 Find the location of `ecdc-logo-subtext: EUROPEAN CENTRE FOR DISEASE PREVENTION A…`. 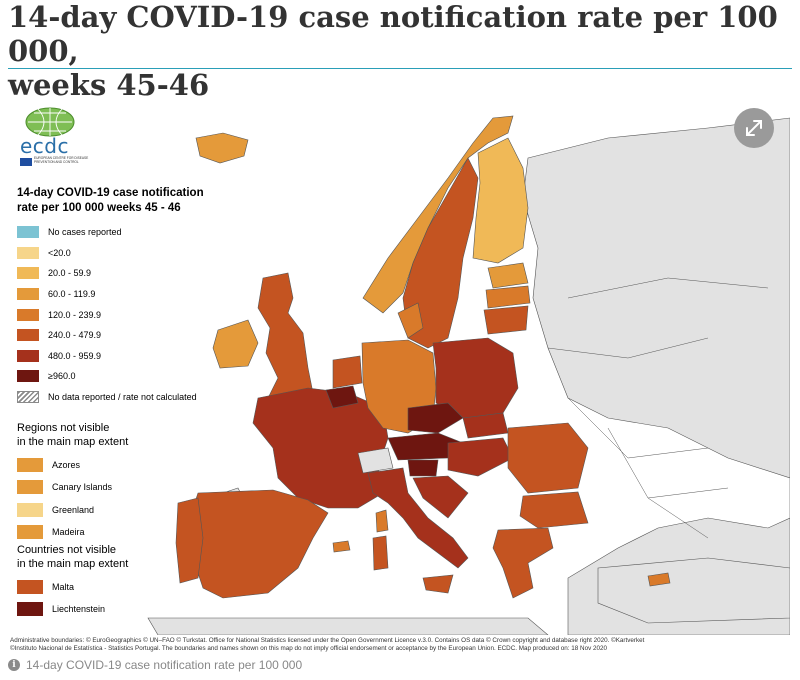

ecdc-logo-subtext: EUROPEAN CENTRE FOR DISEASE PREVENTION A… is located at coordinates (61, 160).